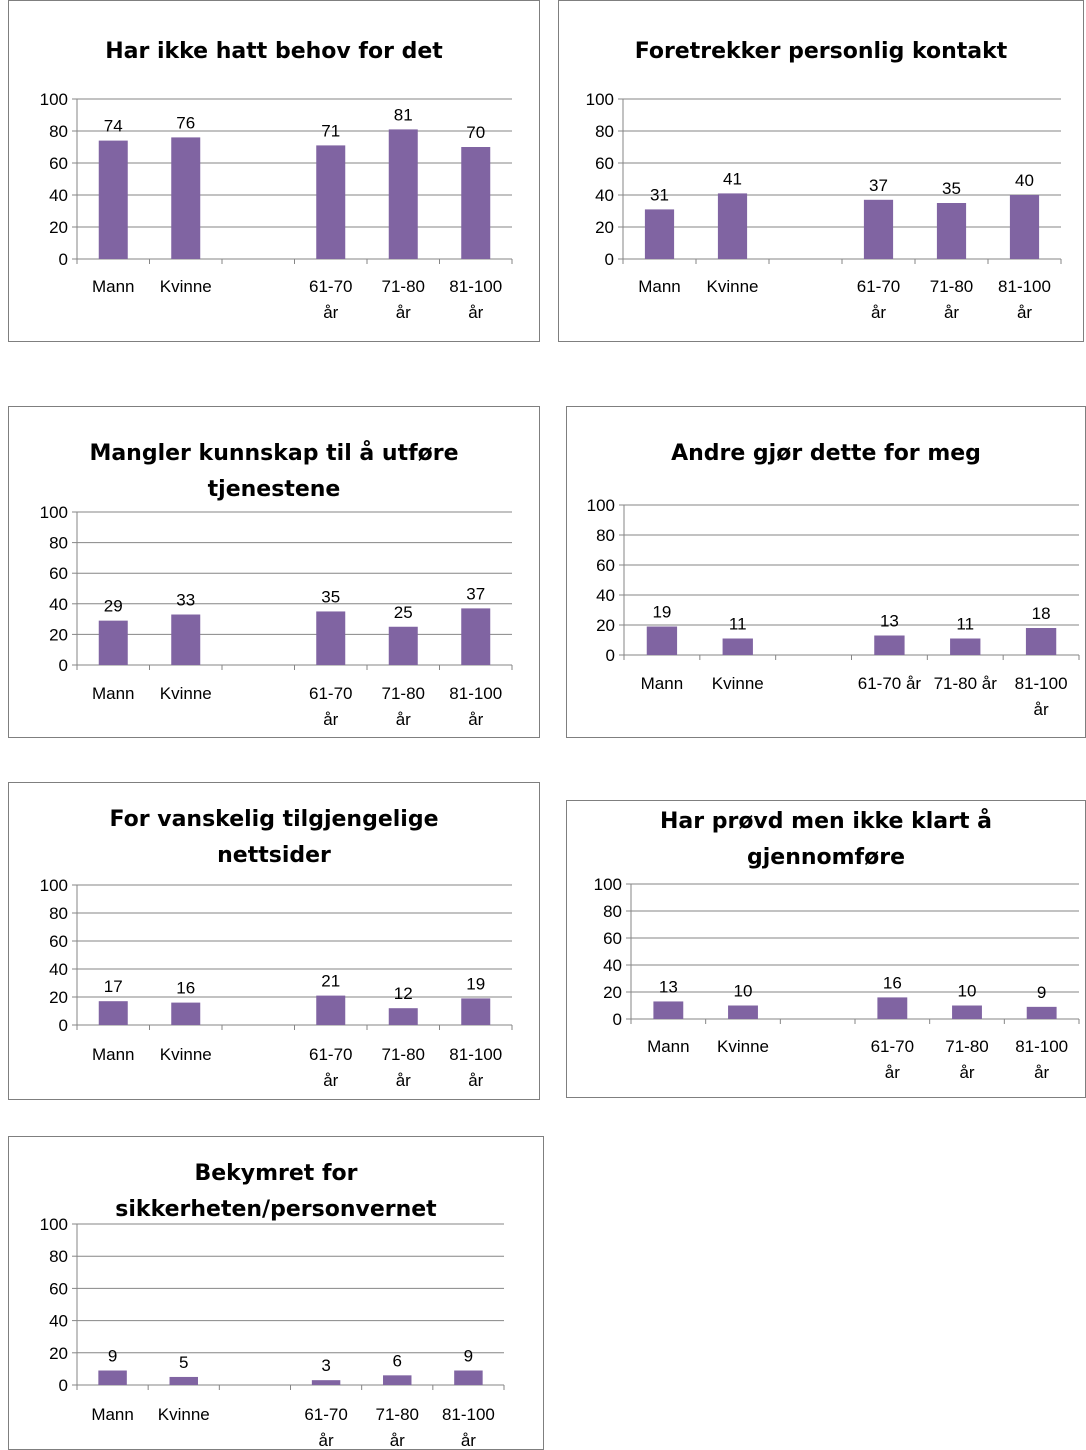 The image size is (1086, 1450). What do you see at coordinates (732, 178) in the screenshot?
I see `data-label: 41` at bounding box center [732, 178].